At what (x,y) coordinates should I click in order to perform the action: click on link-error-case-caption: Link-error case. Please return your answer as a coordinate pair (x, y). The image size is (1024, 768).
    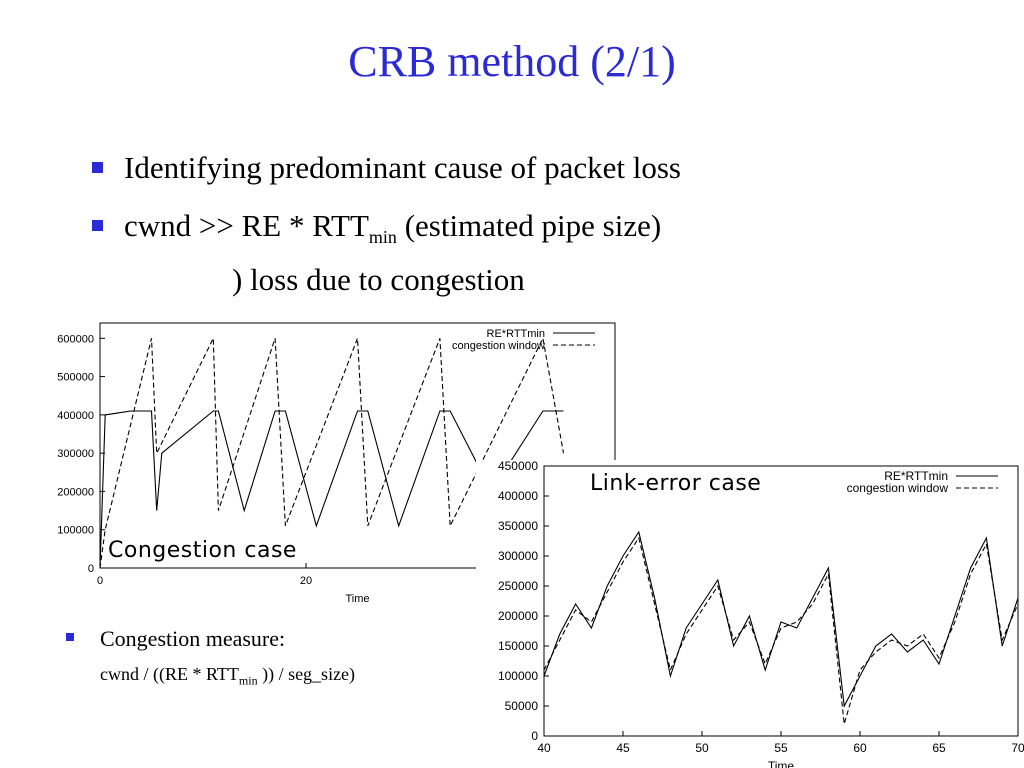
    Looking at the image, I should click on (676, 483).